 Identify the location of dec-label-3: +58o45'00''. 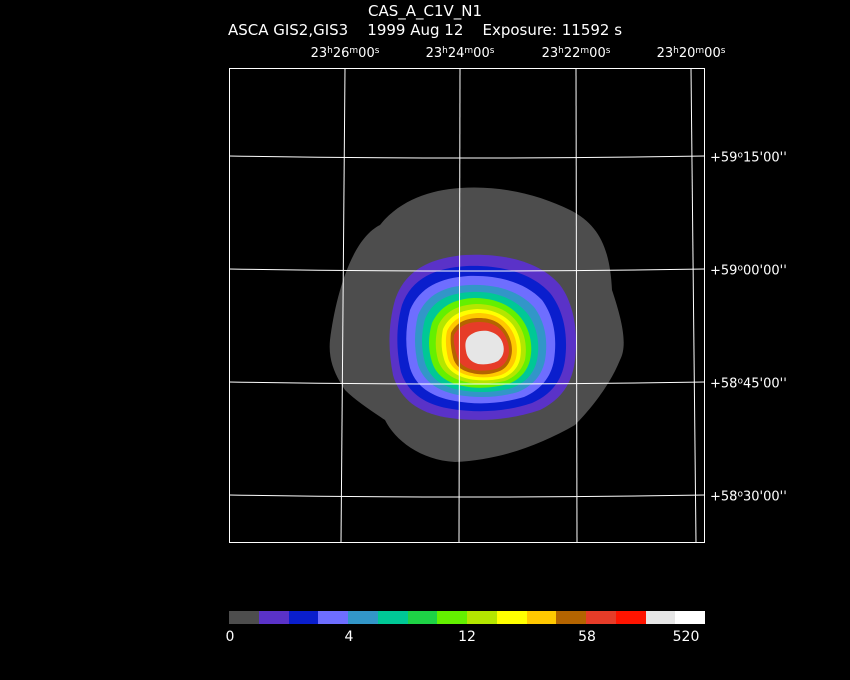
(748, 384).